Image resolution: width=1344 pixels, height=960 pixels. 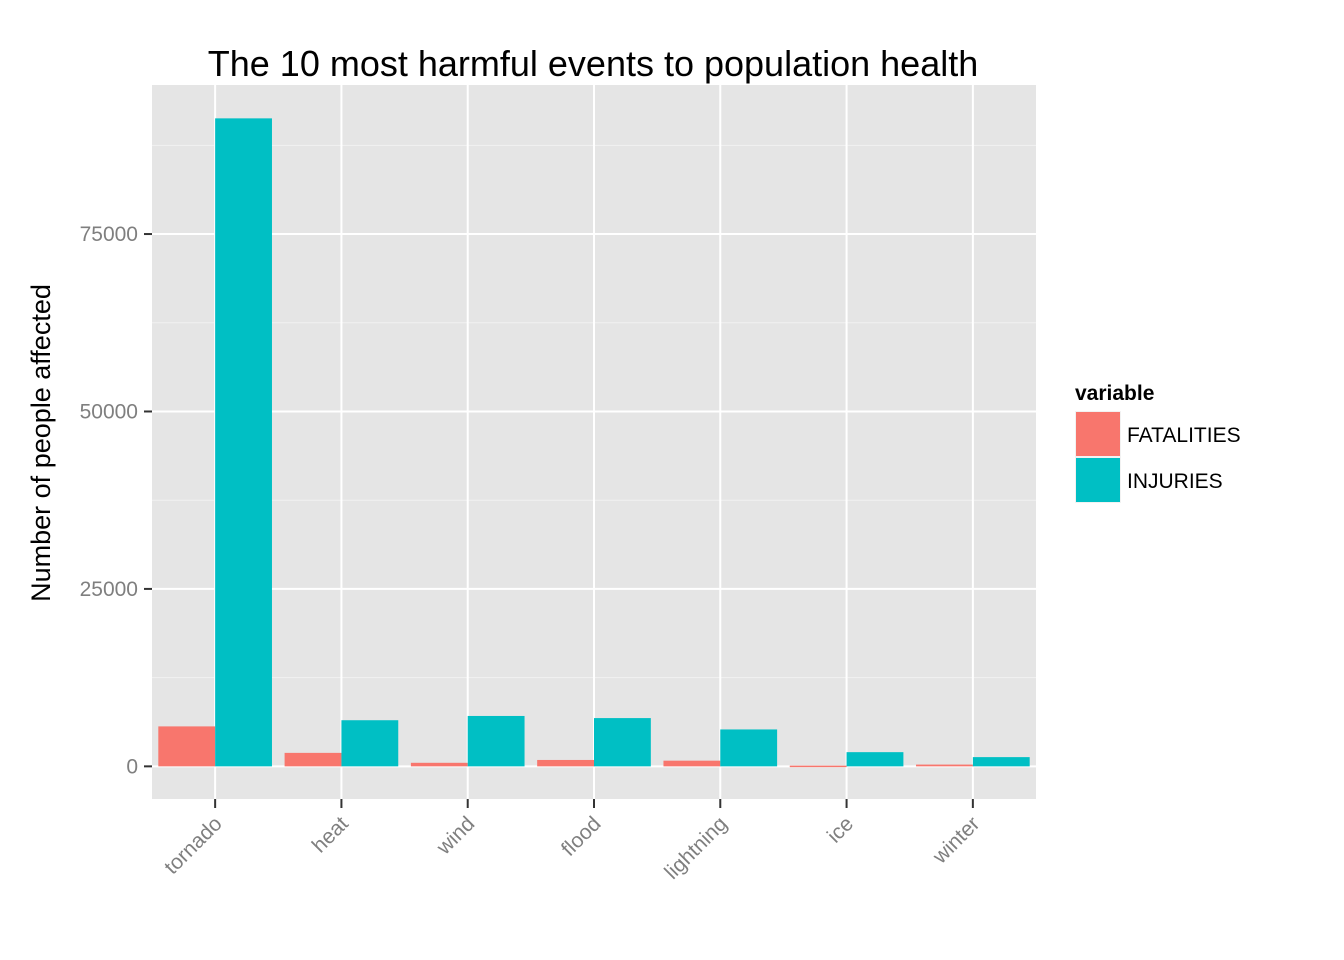 What do you see at coordinates (109, 411) in the screenshot?
I see `y-tick-label: 50000` at bounding box center [109, 411].